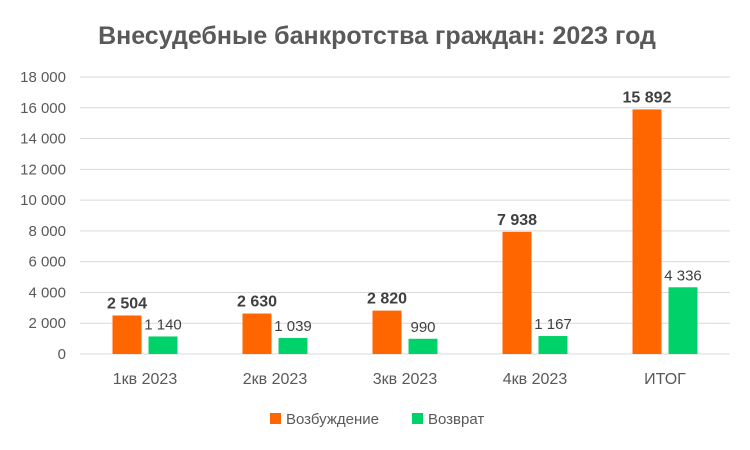  I want to click on data-label: 1 140, so click(163, 324).